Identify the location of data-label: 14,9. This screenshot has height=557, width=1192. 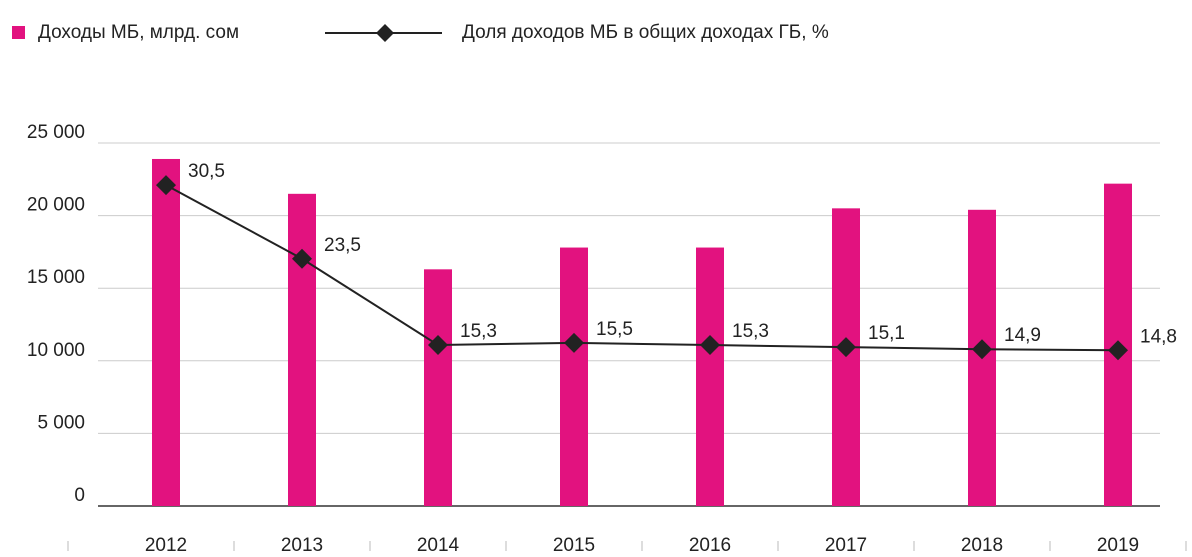
(1022, 335).